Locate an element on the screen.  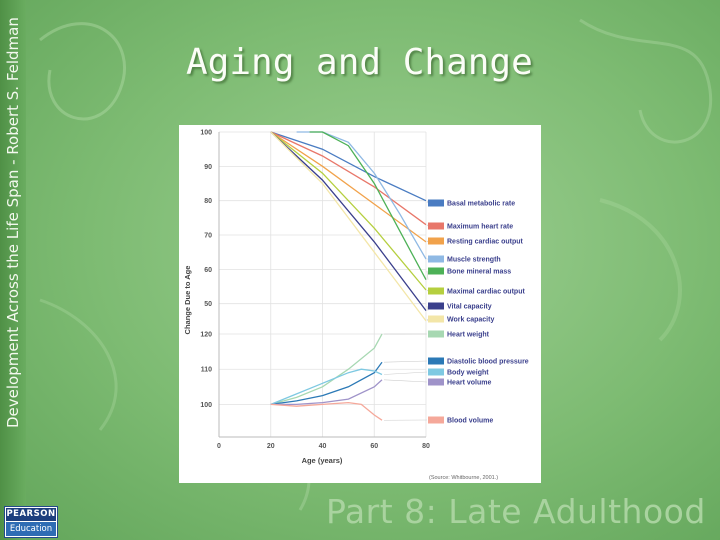
x-tick-label: 0 is located at coordinates (219, 446).